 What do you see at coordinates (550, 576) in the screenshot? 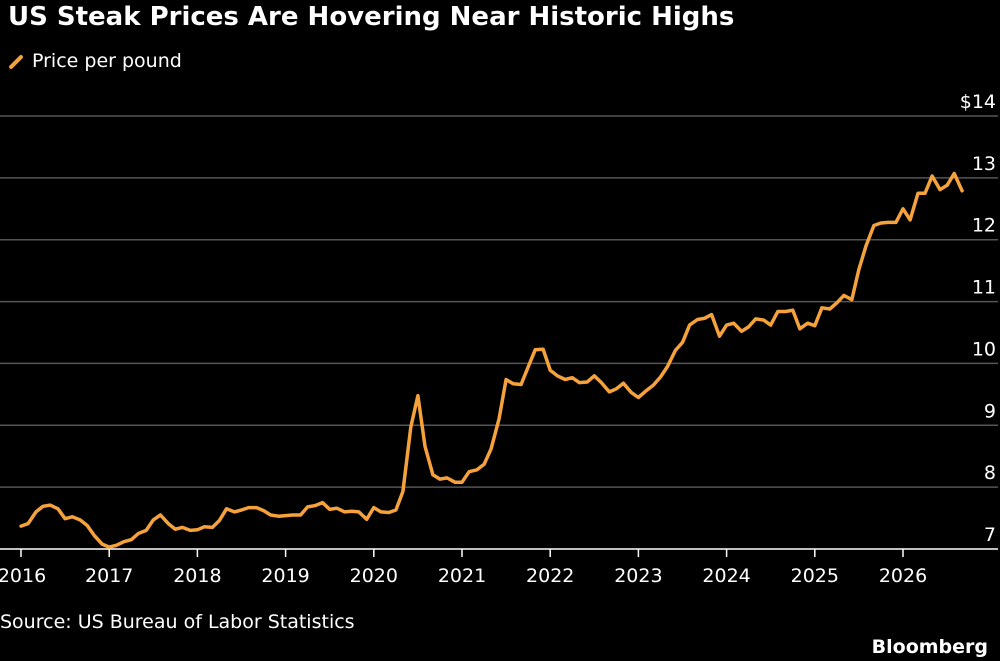
I see `x-tick-label: 2022` at bounding box center [550, 576].